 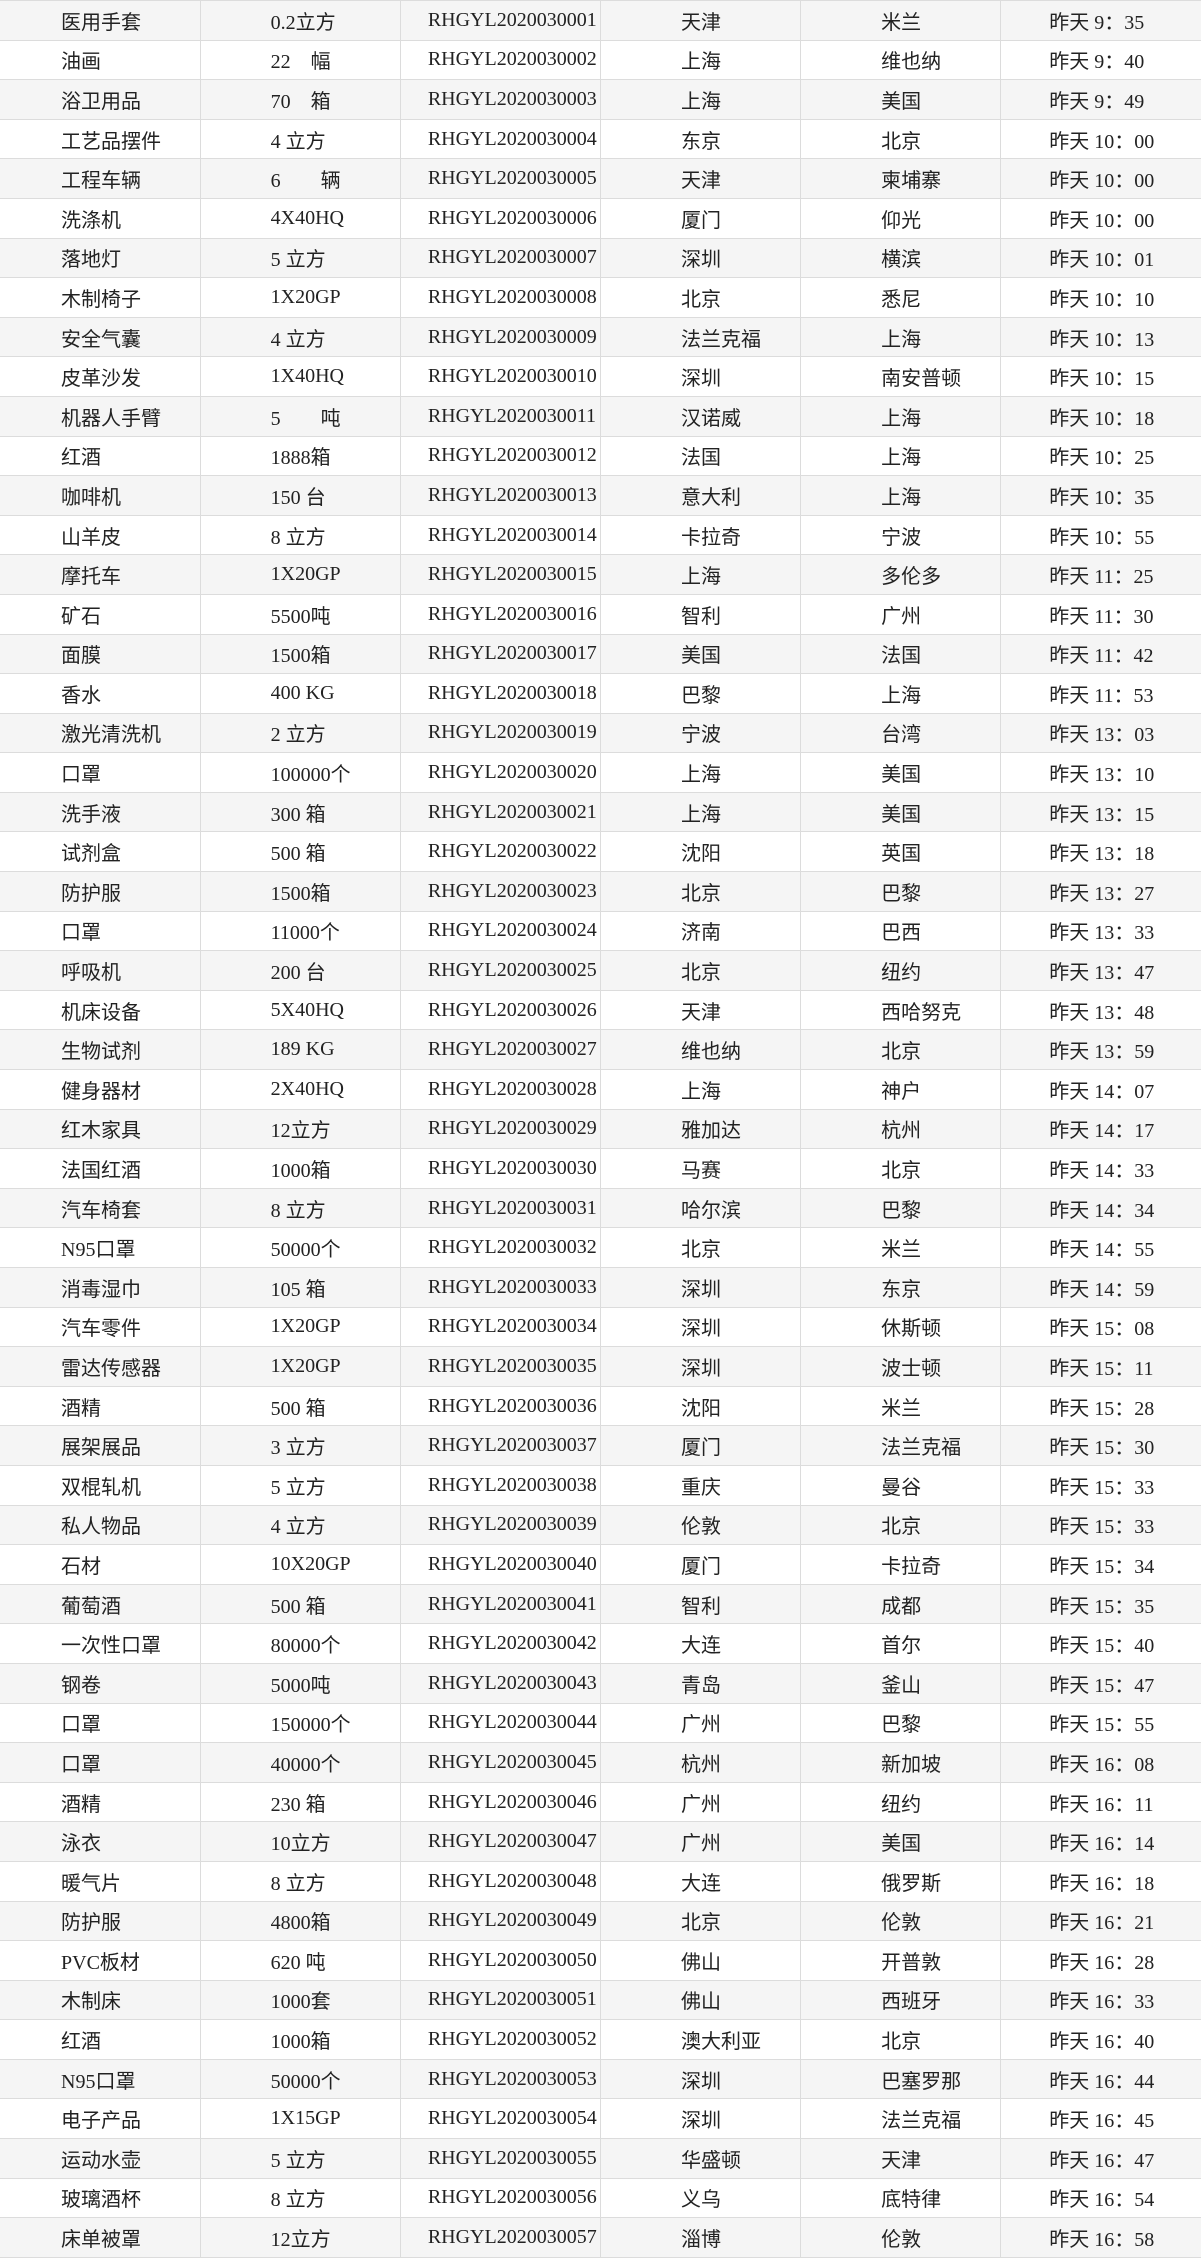 I want to click on time-cell: 昨天 13：15, so click(x=1100, y=812).